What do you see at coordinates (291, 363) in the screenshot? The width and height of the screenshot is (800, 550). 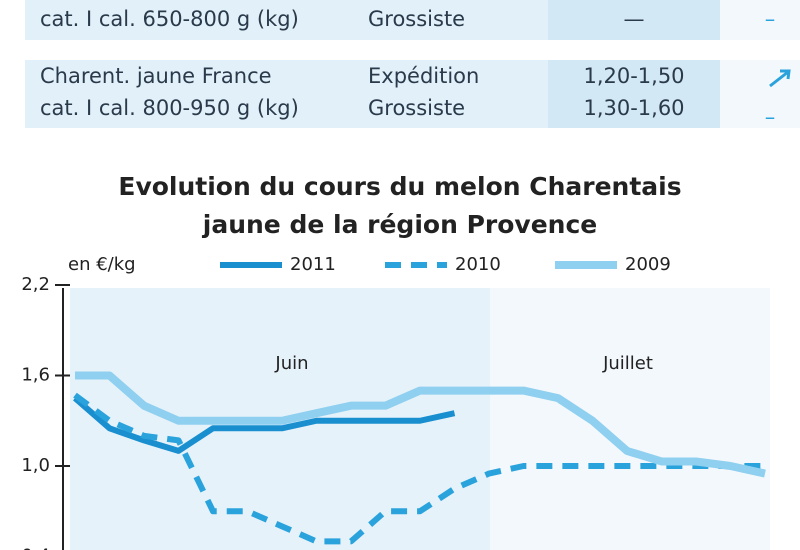 I see `annotation: Juin` at bounding box center [291, 363].